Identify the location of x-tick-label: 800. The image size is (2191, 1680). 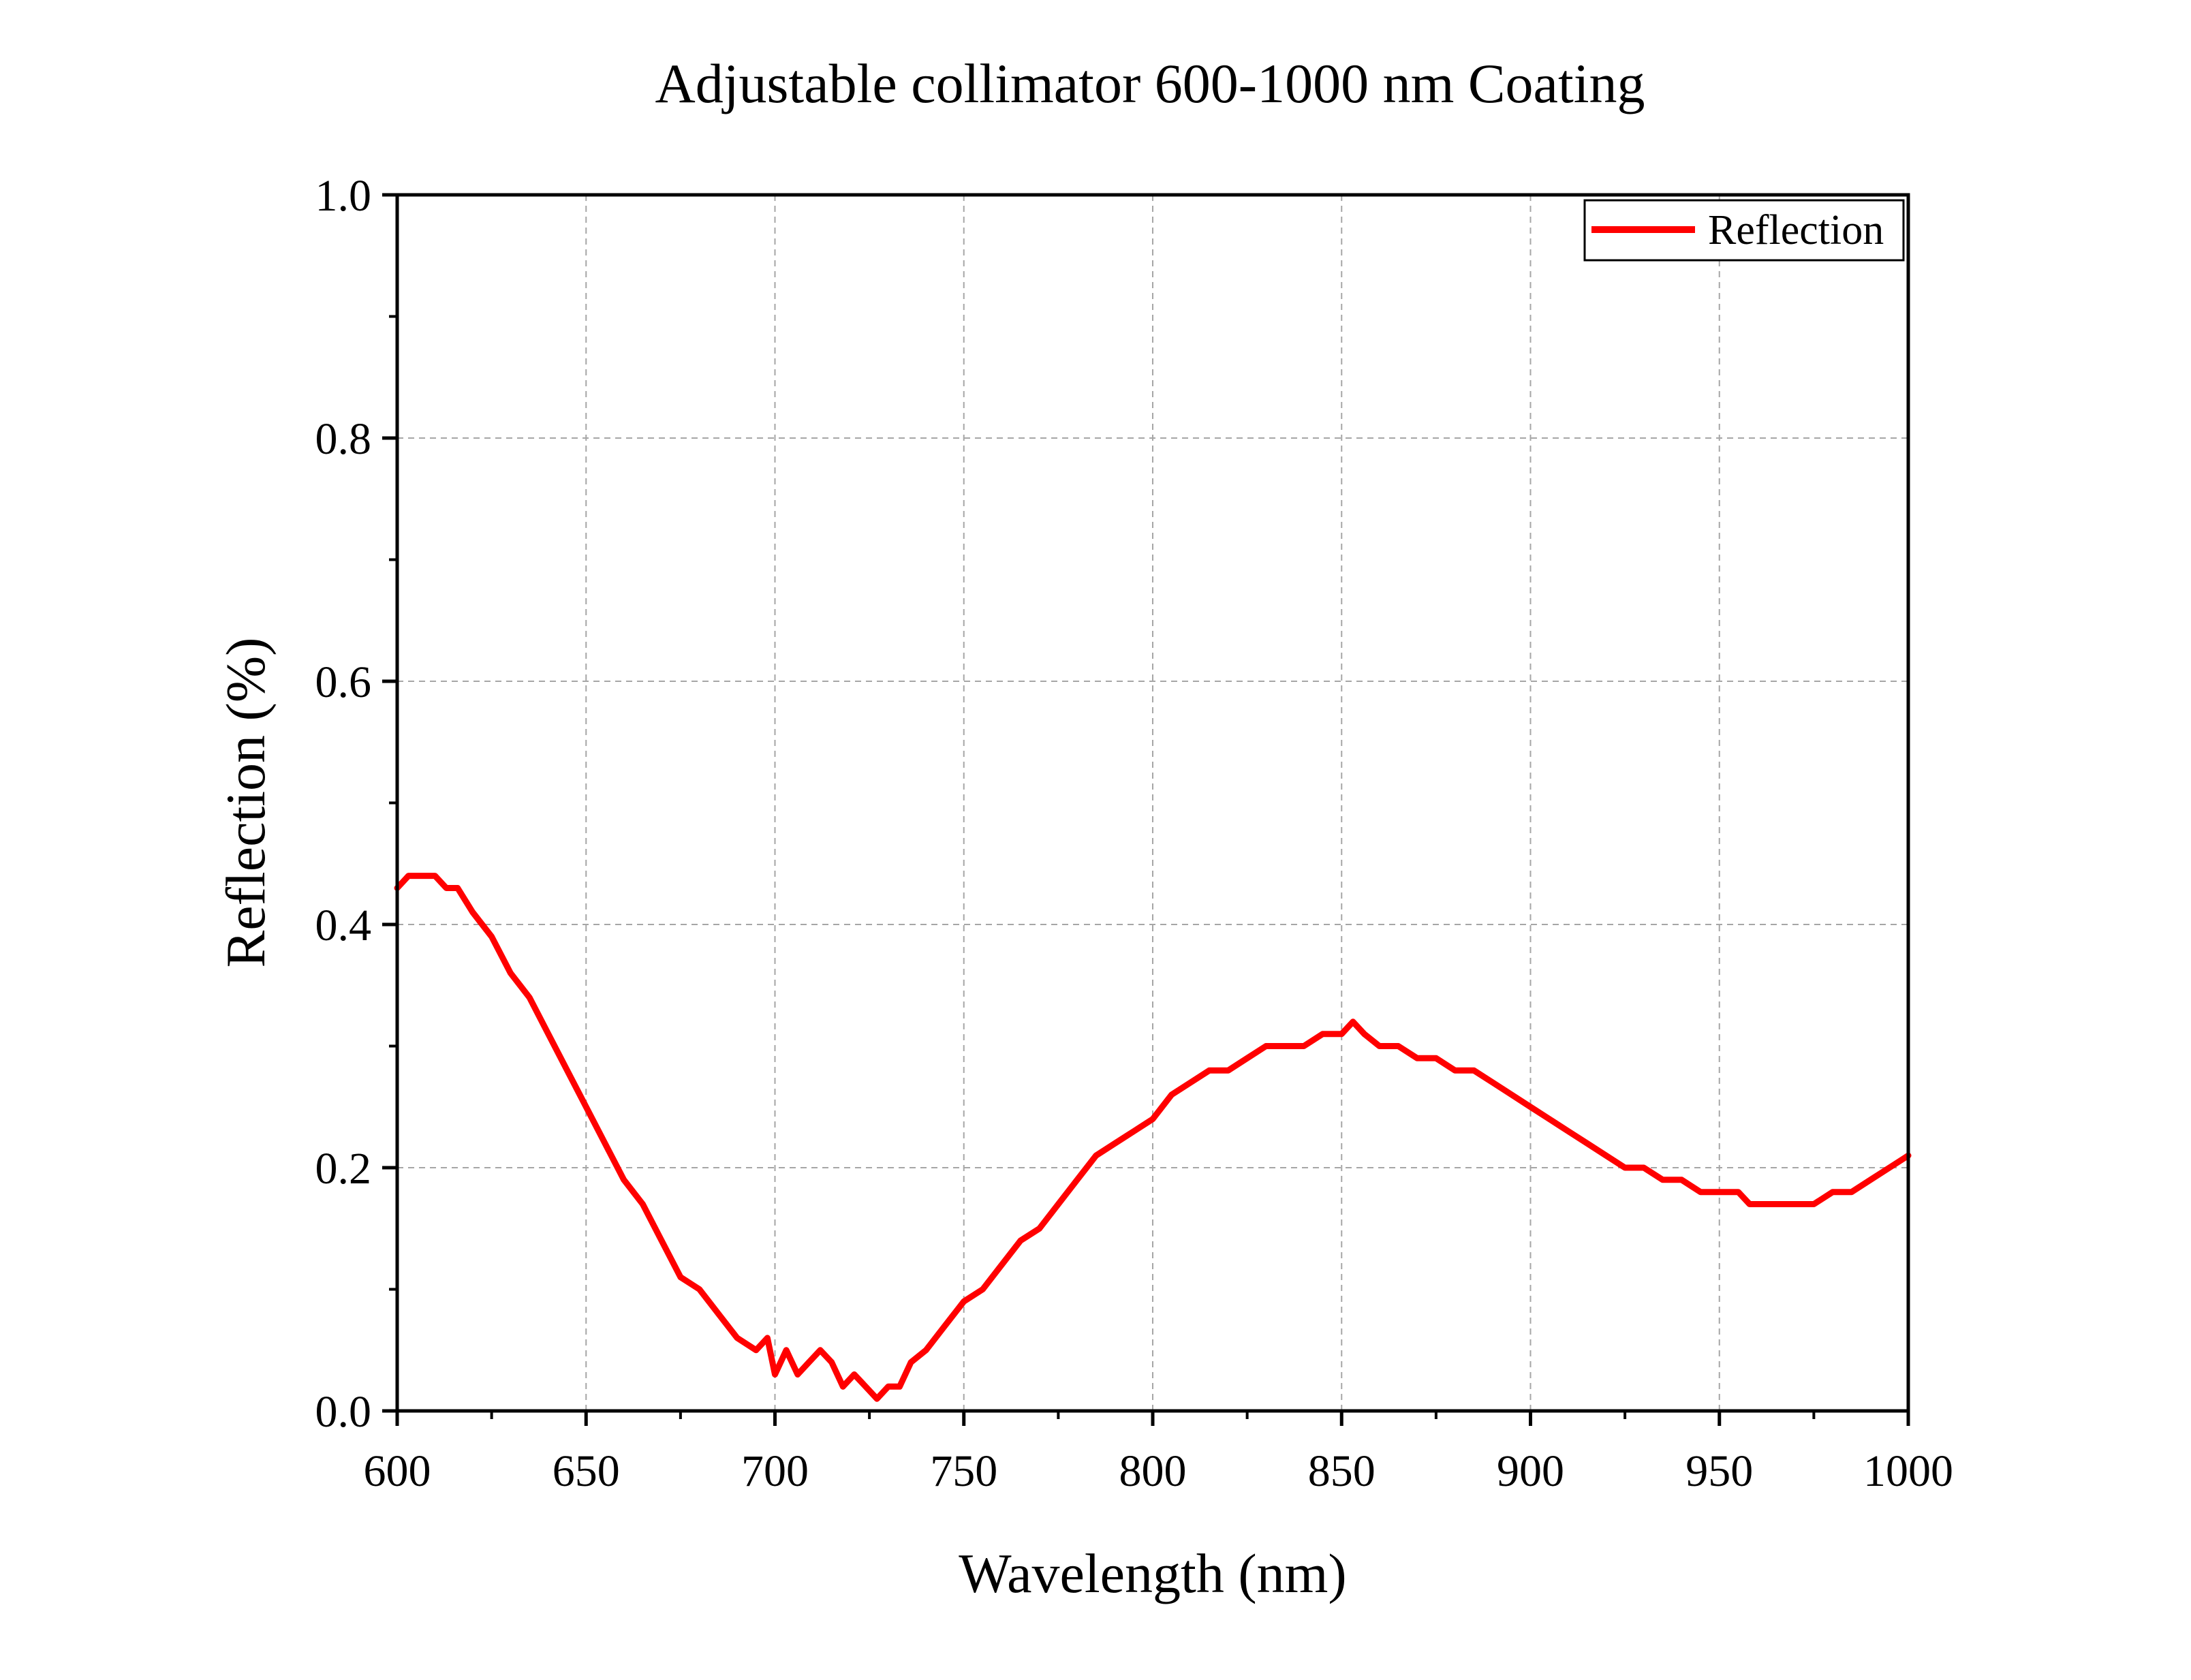
(1153, 1471).